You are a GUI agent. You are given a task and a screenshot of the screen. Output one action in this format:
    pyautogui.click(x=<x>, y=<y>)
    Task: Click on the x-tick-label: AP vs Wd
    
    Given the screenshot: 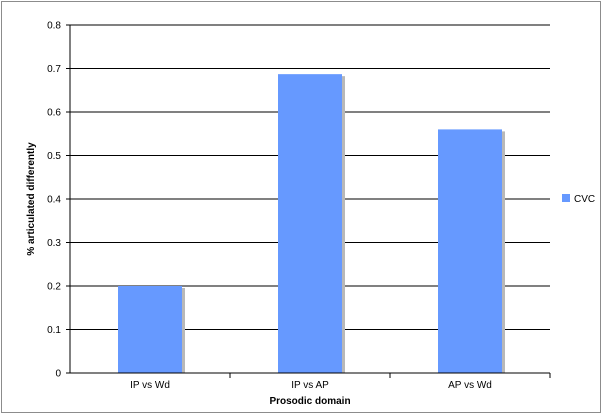 What is the action you would take?
    pyautogui.click(x=470, y=385)
    